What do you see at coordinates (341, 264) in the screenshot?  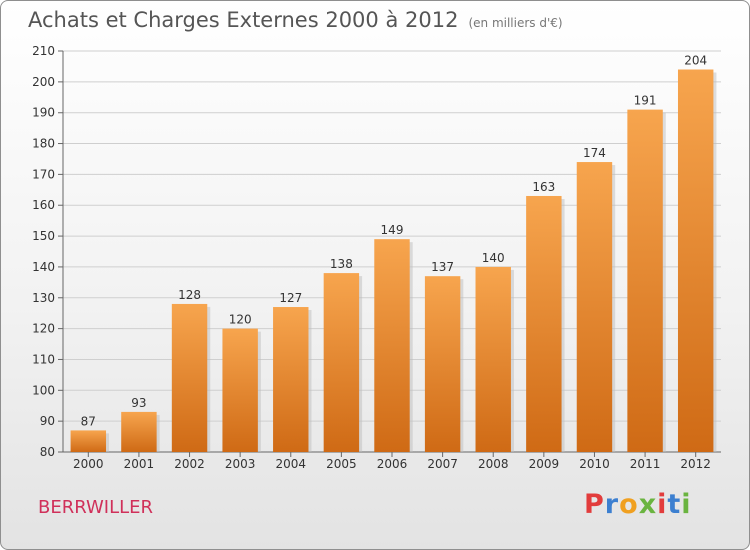 I see `bar-value-label: 138` at bounding box center [341, 264].